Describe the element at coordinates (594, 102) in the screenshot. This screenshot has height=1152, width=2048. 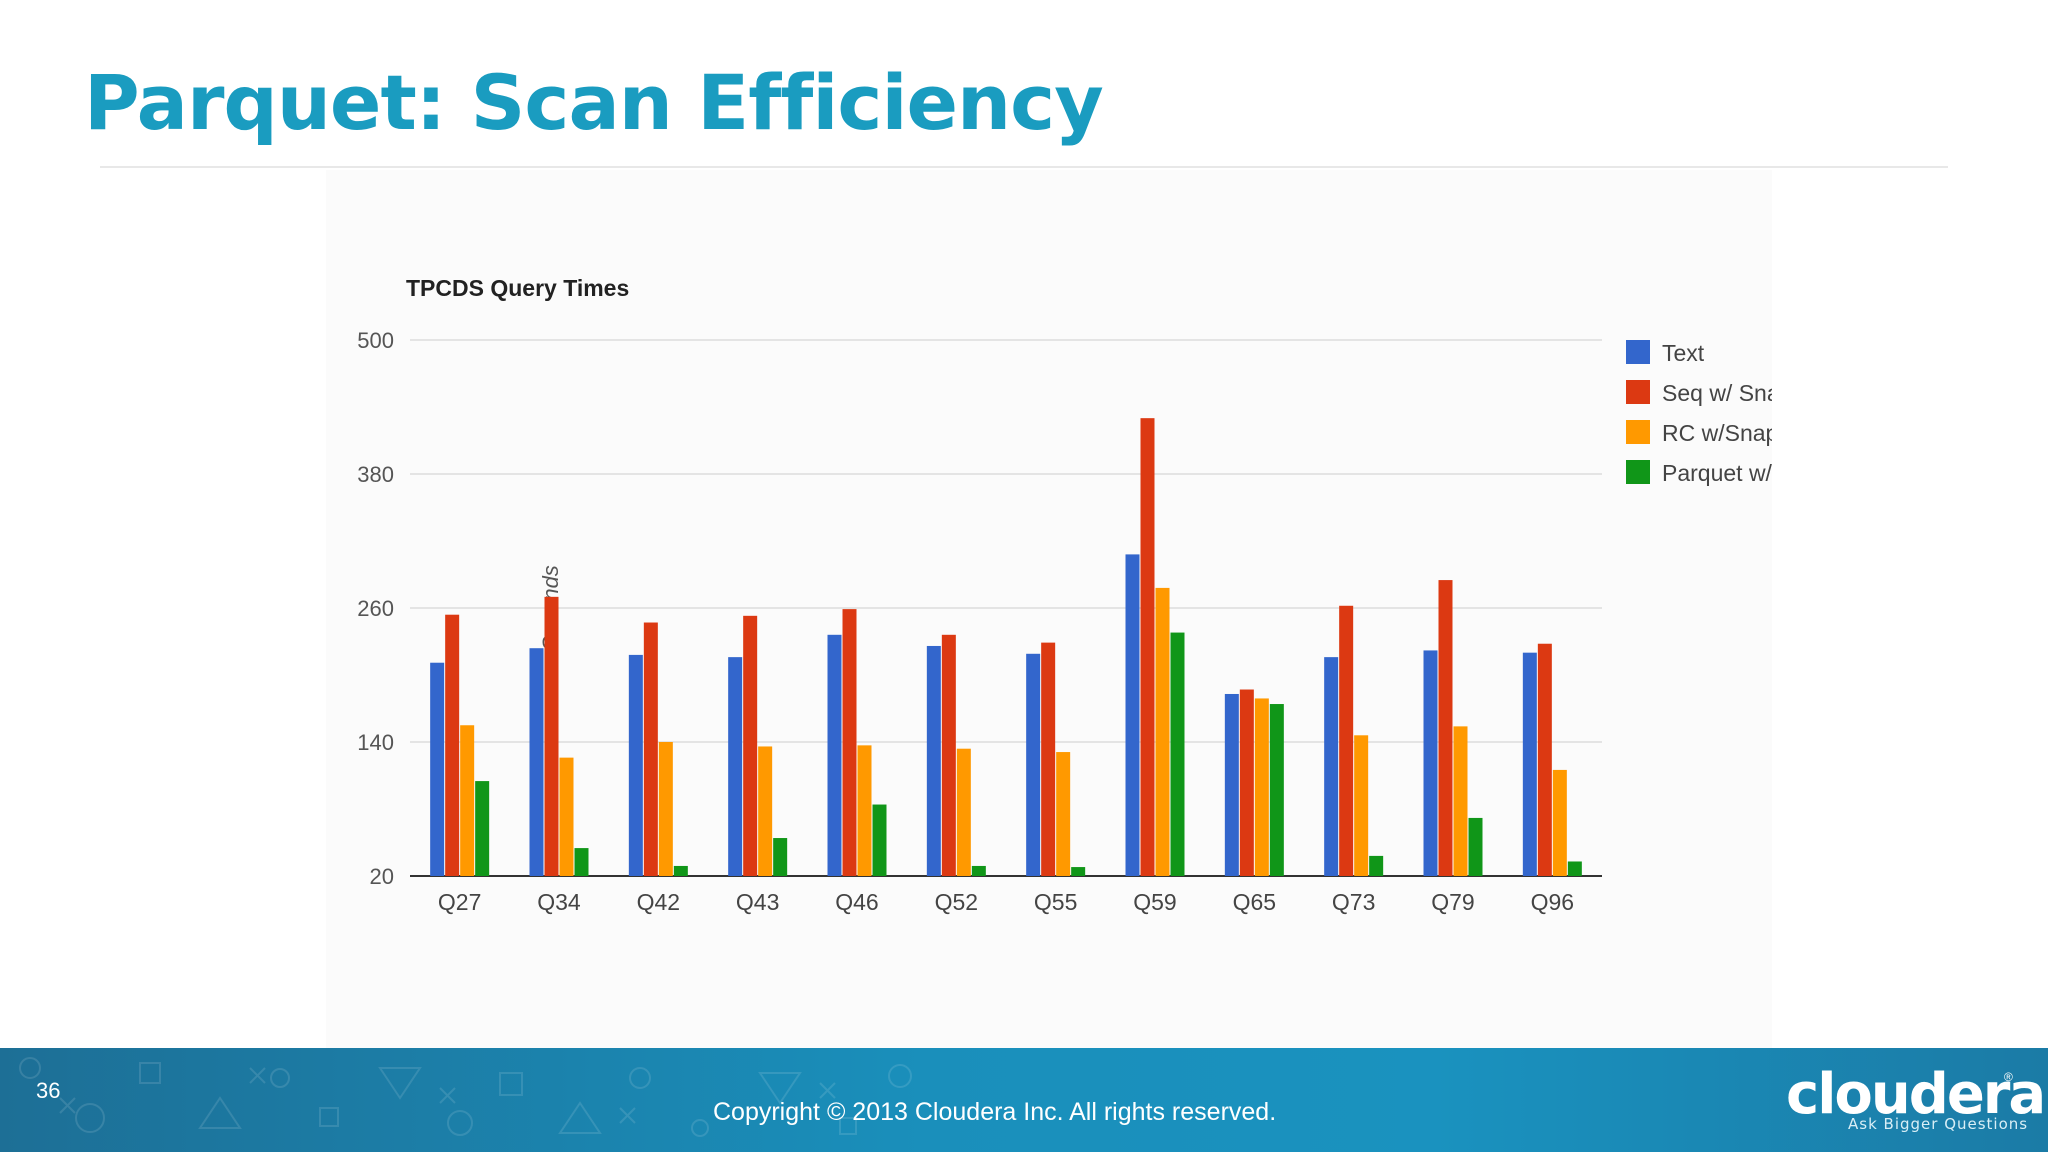
I see `slide-title: Parquet: Scan Efficiency` at that location.